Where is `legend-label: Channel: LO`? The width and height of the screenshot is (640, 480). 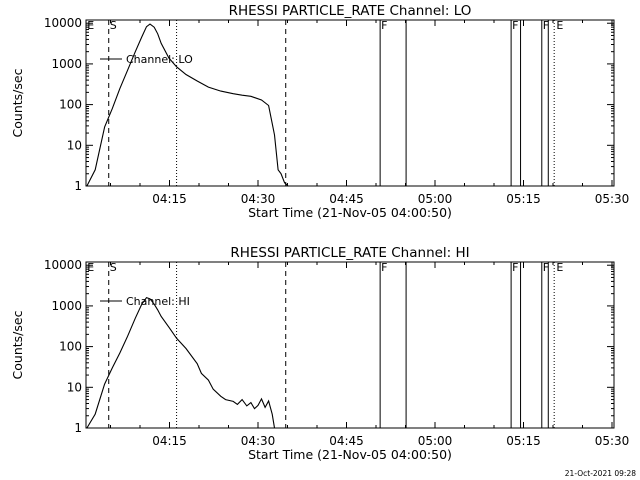
legend-label: Channel: LO is located at coordinates (159, 59).